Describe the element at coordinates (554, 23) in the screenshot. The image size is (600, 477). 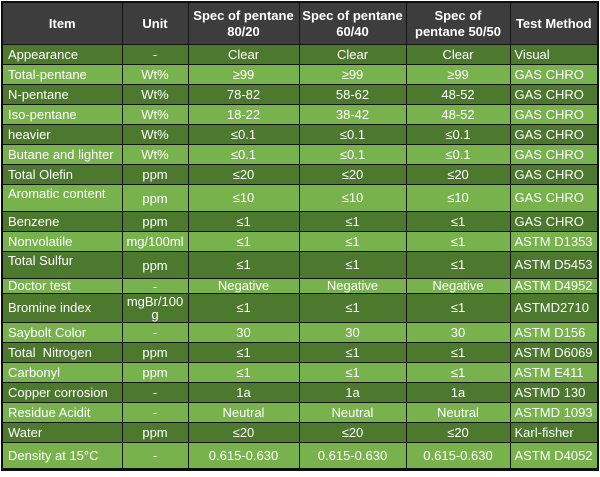
I see `header-cell-test-method: Test Method` at that location.